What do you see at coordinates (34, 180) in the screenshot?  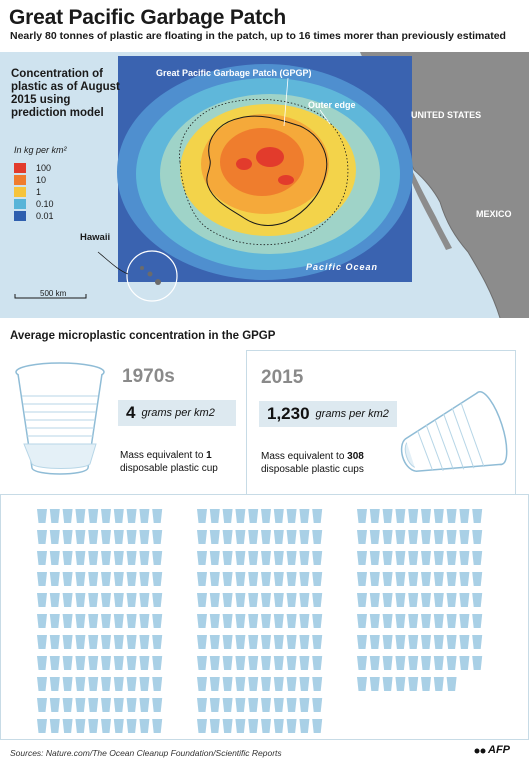 I see `legend-item: 10` at bounding box center [34, 180].